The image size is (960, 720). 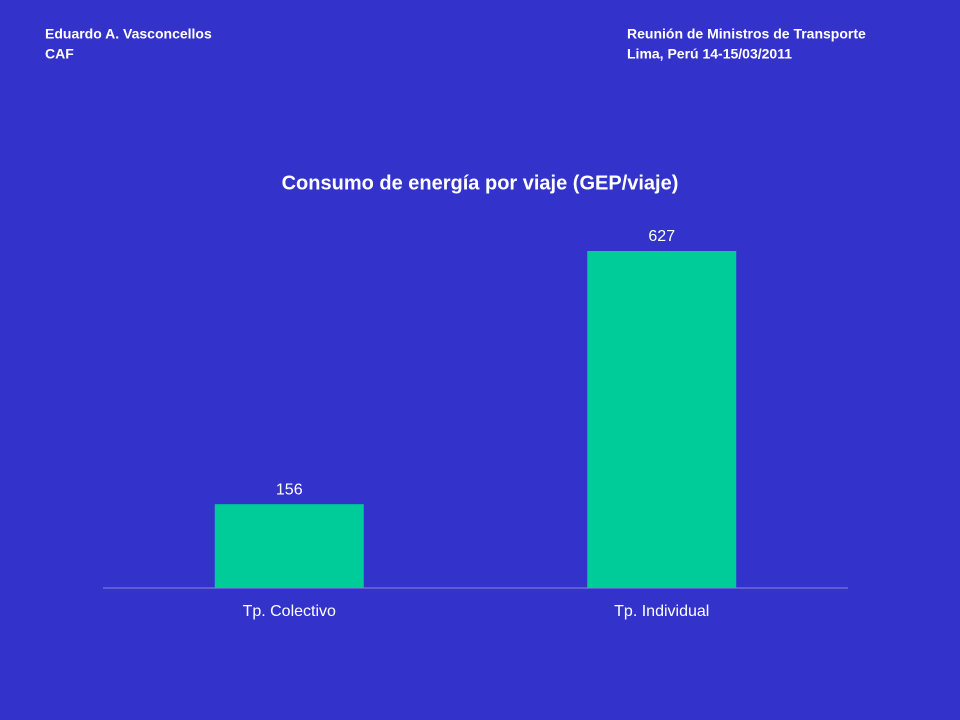 I want to click on header-left-line: Eduardo A. Vasconcellos, so click(x=128, y=34).